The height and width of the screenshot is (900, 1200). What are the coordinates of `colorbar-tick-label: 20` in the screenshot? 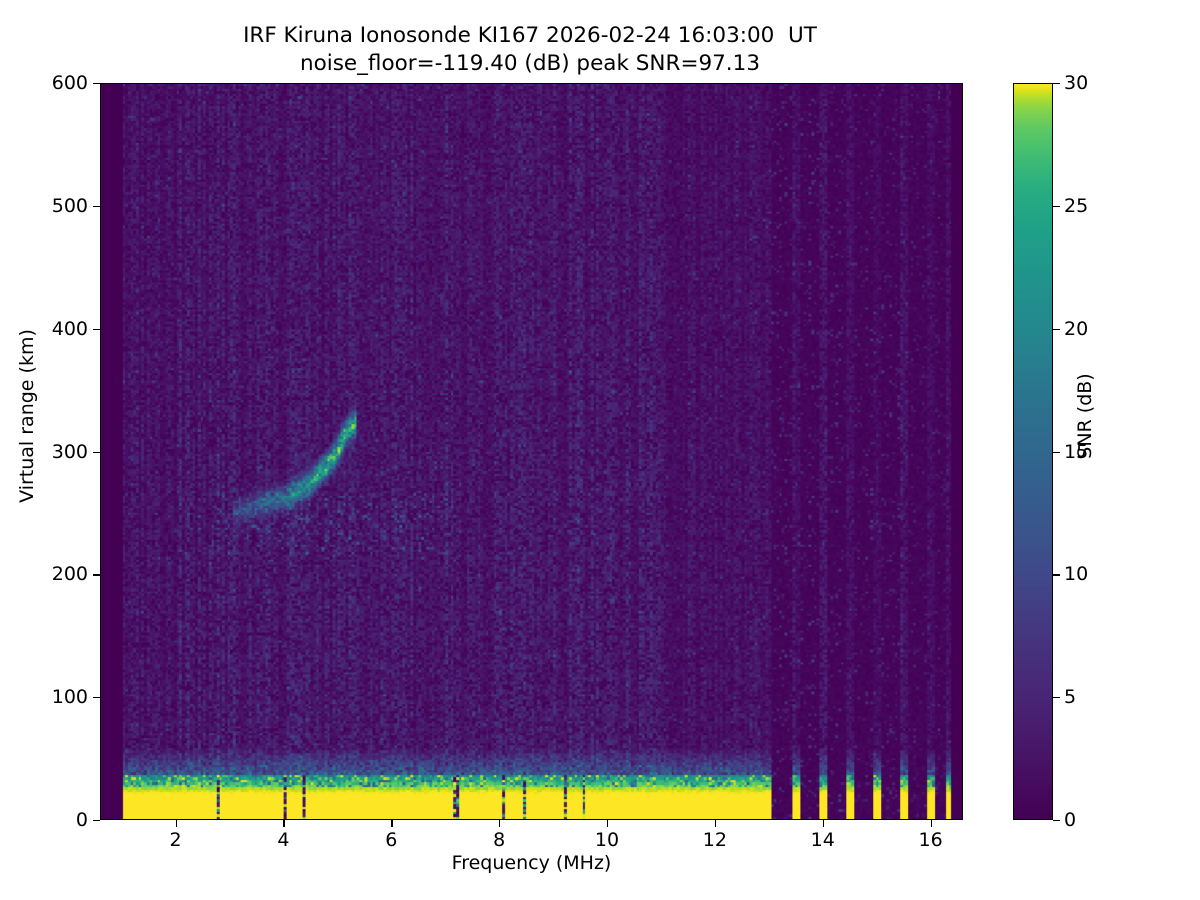 It's located at (1076, 328).